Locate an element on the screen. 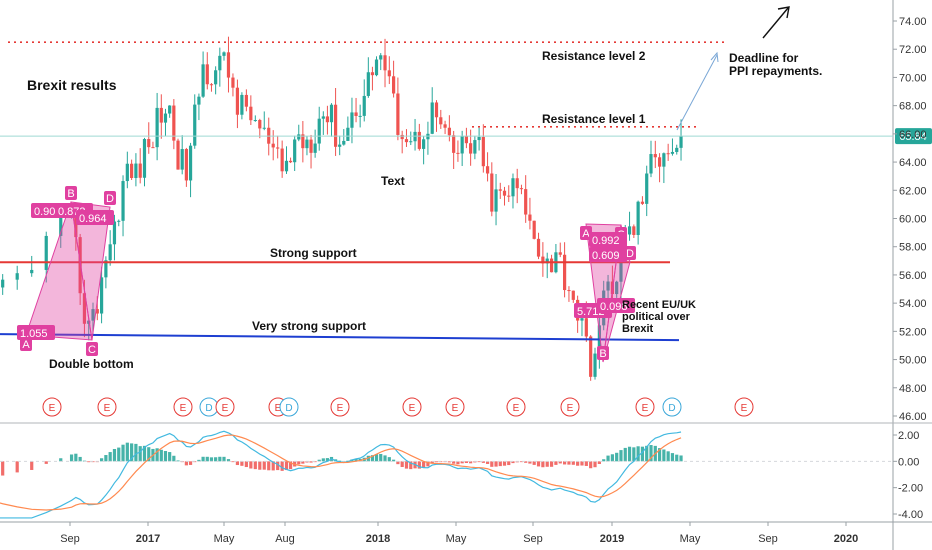 This screenshot has height=550, width=932. time-tick-label: Sep is located at coordinates (70, 539).